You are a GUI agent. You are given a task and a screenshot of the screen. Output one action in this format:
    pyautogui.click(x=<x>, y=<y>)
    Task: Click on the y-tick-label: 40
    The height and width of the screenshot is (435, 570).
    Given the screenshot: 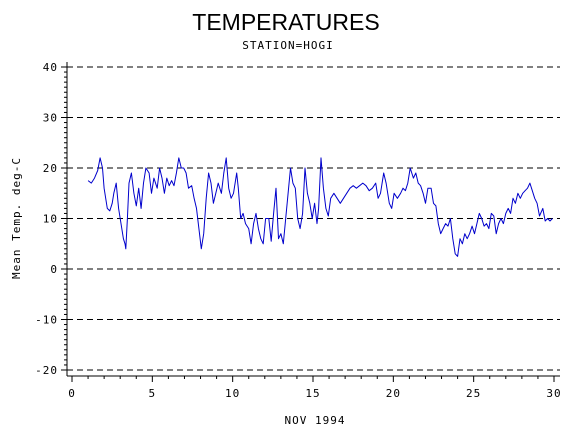 What is the action you would take?
    pyautogui.click(x=50, y=67)
    